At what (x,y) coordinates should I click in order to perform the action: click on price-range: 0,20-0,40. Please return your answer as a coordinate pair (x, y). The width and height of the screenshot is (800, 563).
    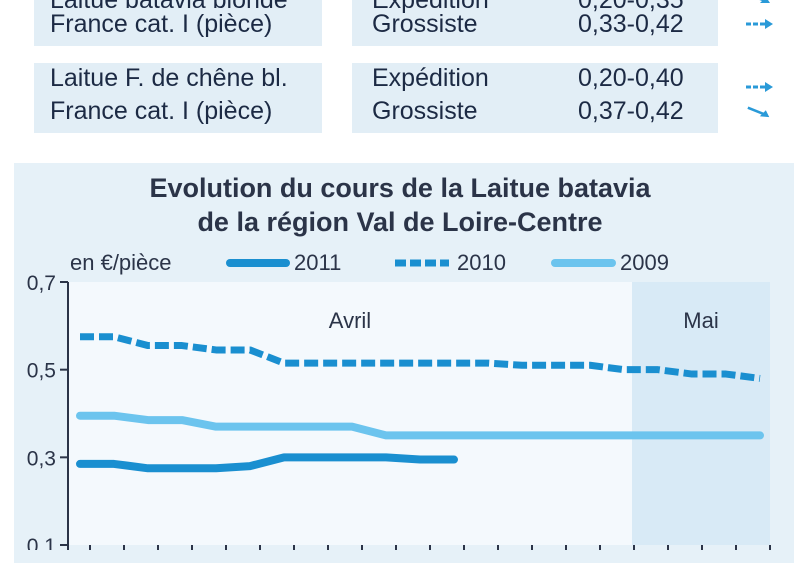
    Looking at the image, I should click on (631, 78).